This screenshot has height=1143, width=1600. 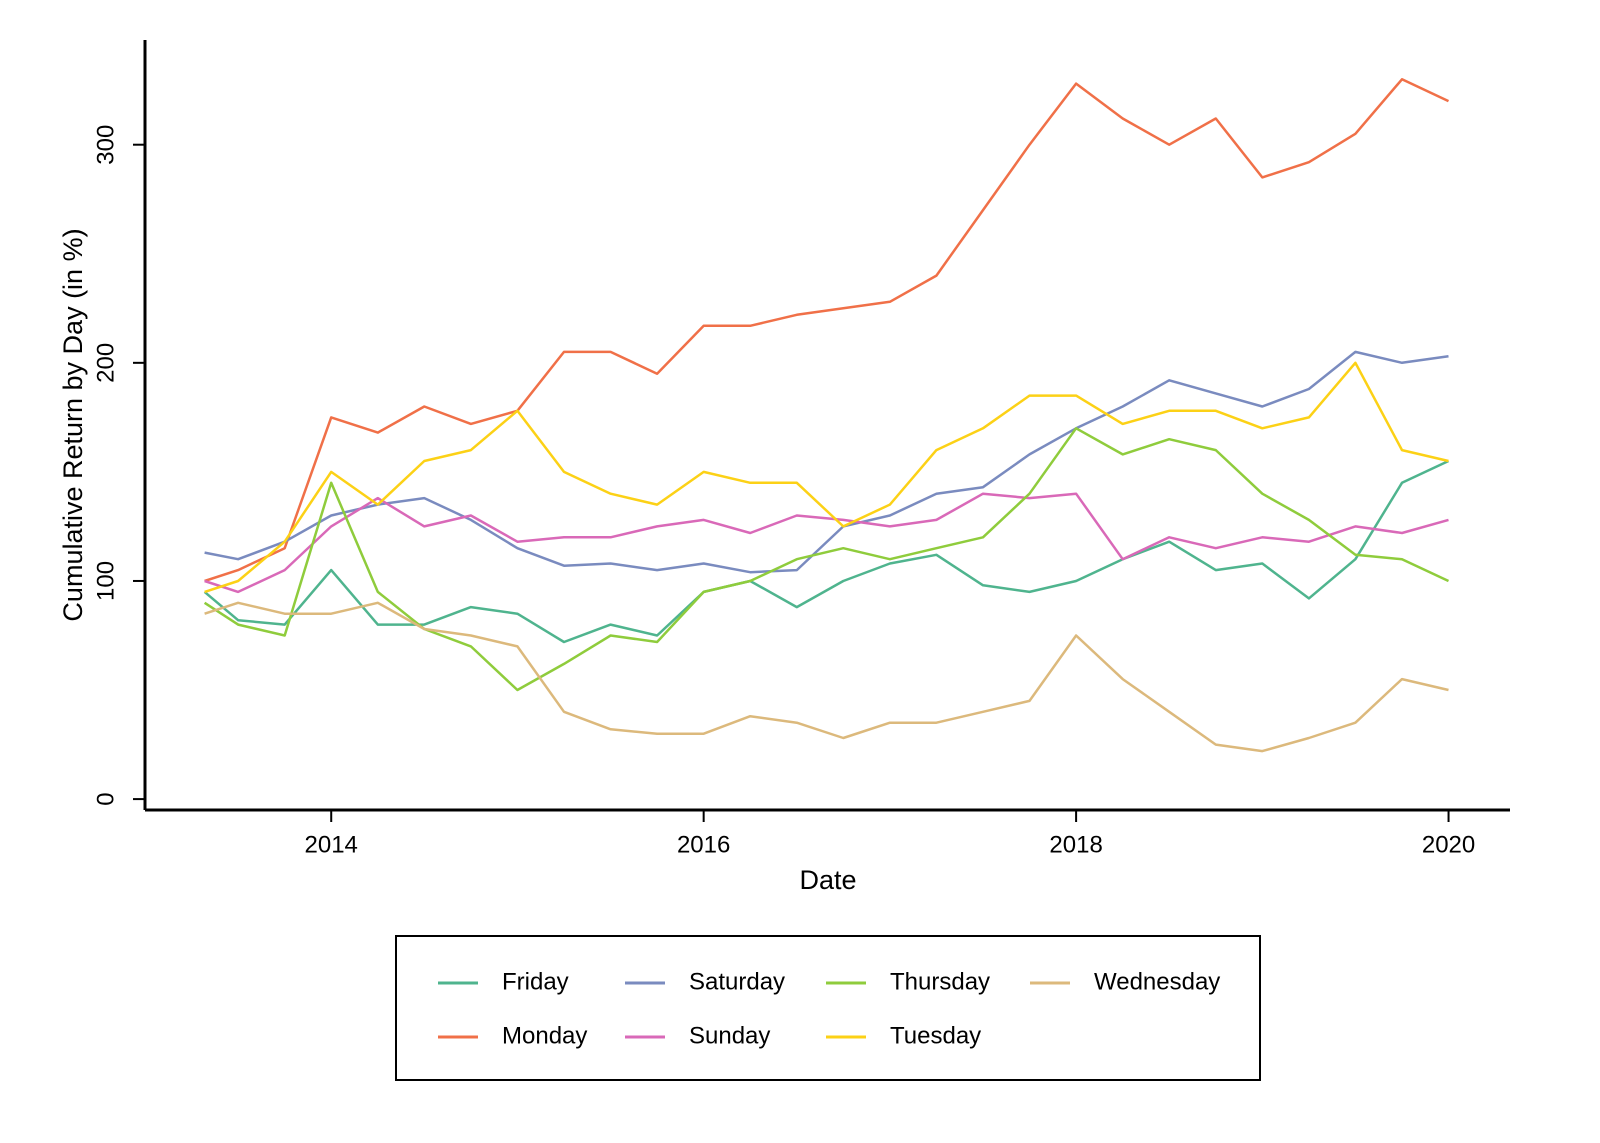 I want to click on y-axis-title: Cumulative Return by Day (in %), so click(x=73, y=424).